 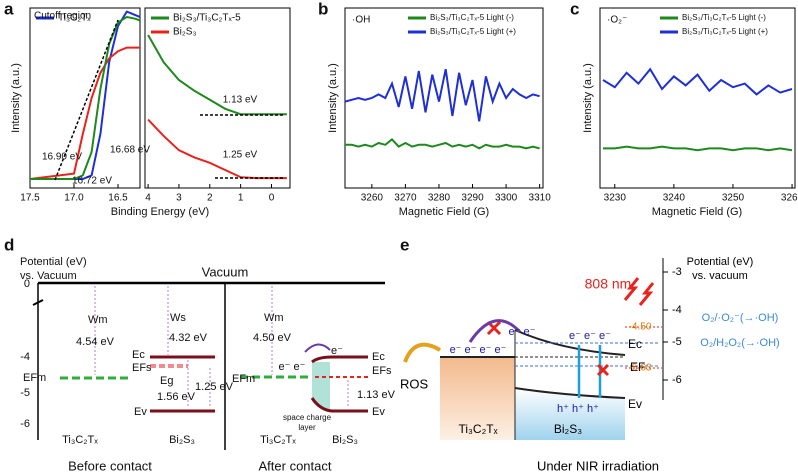 I want to click on annotation: ·OH, so click(x=361, y=20).